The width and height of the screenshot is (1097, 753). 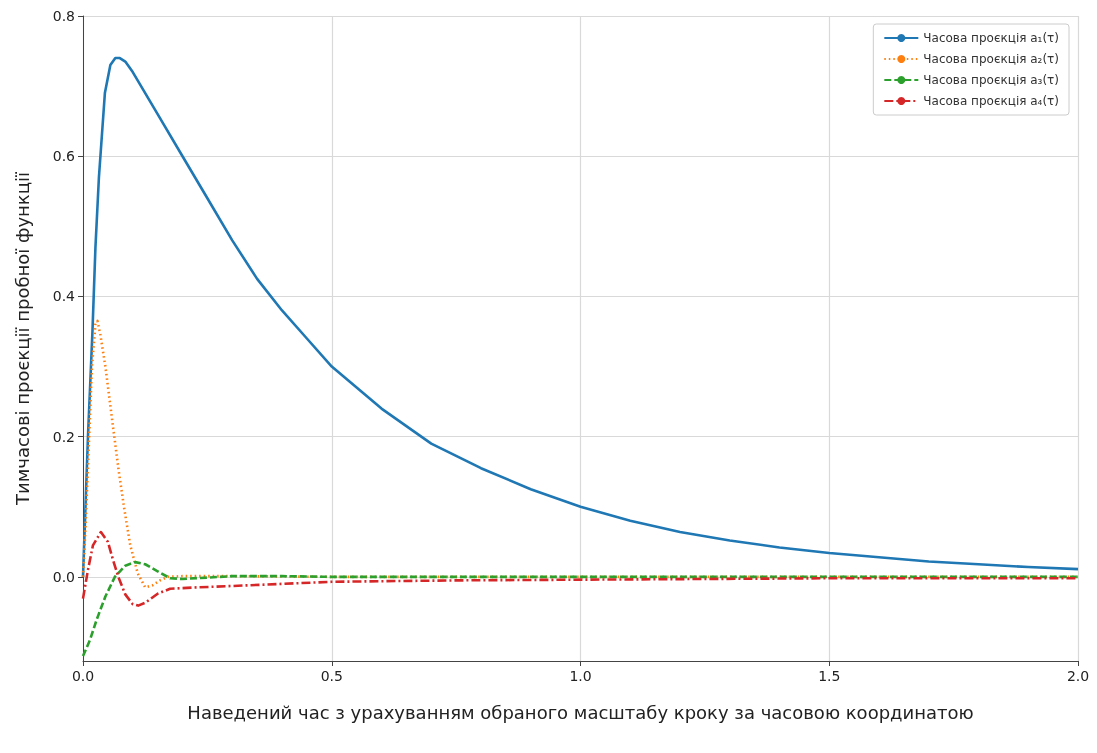 What do you see at coordinates (991, 101) in the screenshot?
I see `legend-label: Часова проєкція a₄(τ)` at bounding box center [991, 101].